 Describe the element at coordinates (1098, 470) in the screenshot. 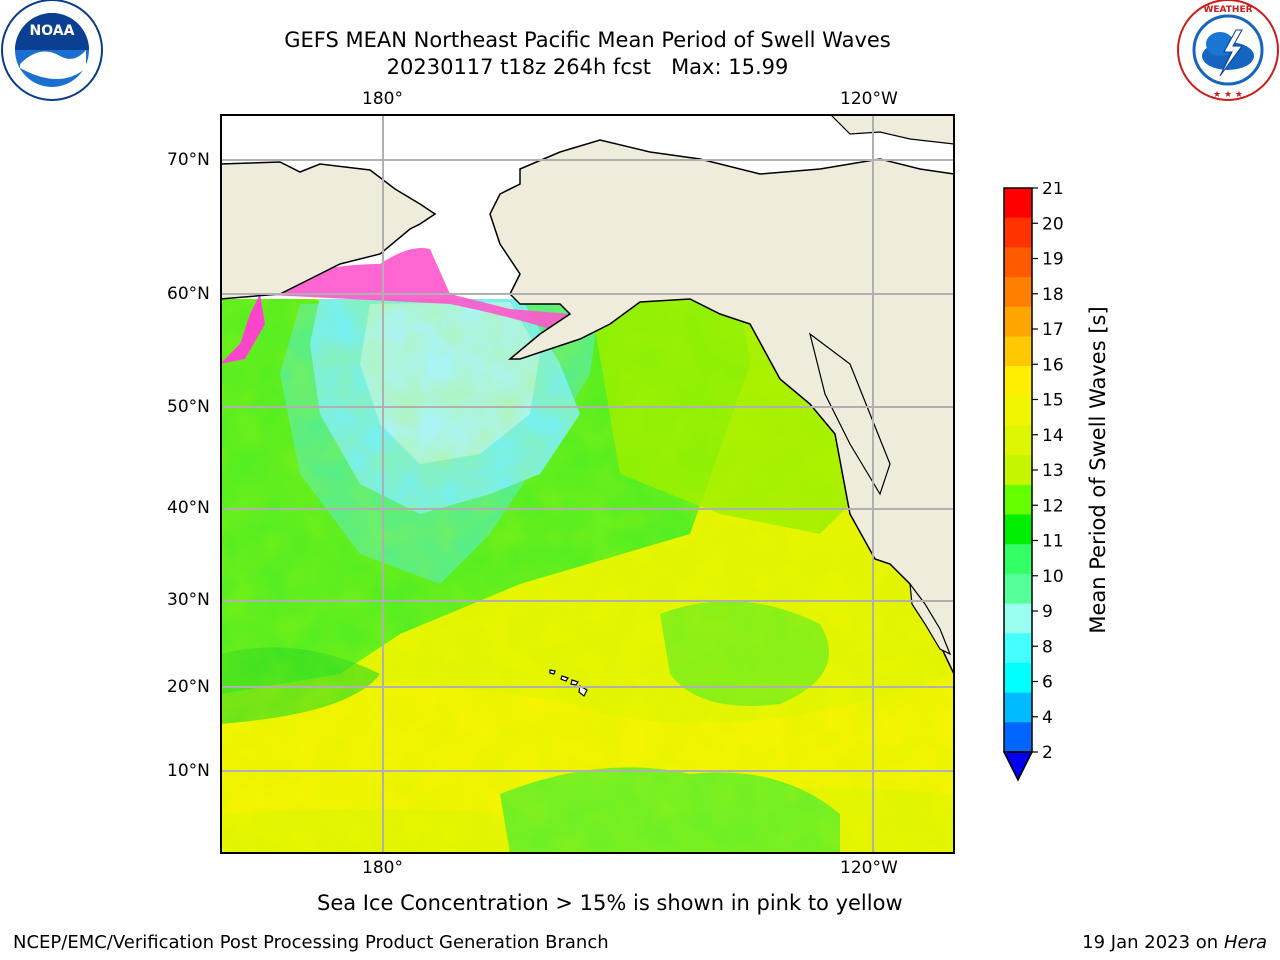

I see `colorbar-label: Mean Period of Swell Waves [s]` at that location.